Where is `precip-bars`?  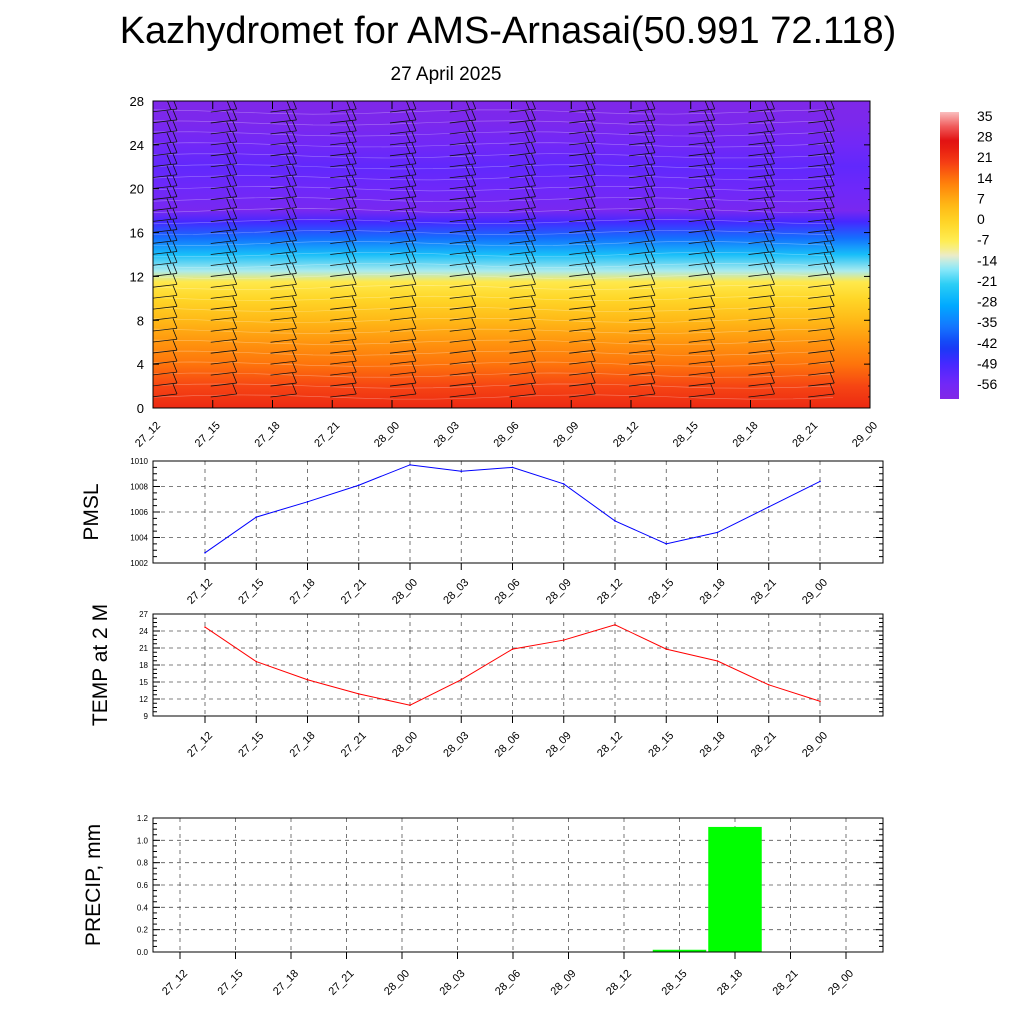 precip-bars is located at coordinates (707, 889).